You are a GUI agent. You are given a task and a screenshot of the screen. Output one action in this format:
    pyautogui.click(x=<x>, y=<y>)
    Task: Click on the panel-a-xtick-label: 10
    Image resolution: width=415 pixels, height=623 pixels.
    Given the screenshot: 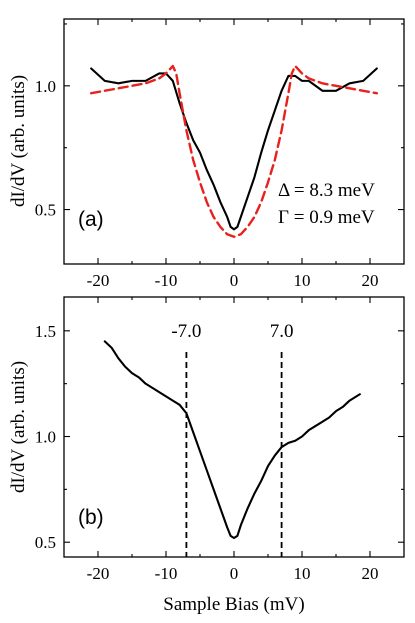 What is the action you would take?
    pyautogui.click(x=302, y=280)
    